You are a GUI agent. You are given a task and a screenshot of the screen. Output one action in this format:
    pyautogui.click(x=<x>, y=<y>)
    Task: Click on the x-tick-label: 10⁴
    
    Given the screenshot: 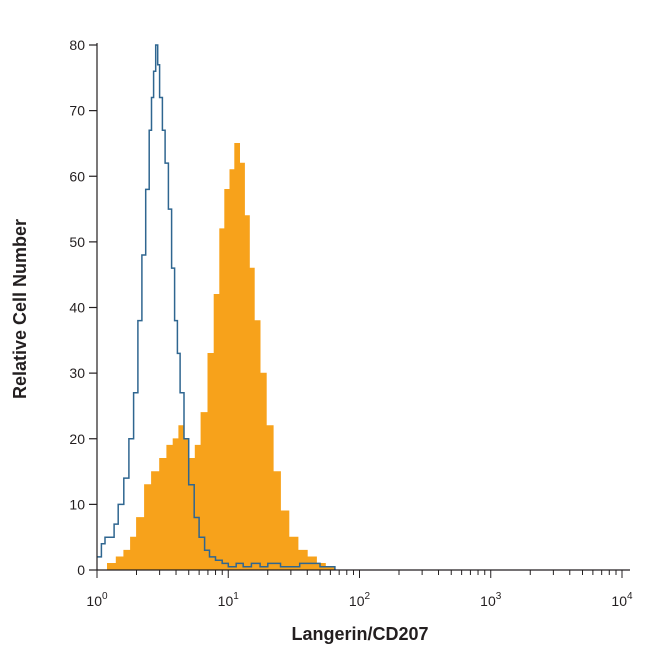 What is the action you would take?
    pyautogui.click(x=622, y=600)
    